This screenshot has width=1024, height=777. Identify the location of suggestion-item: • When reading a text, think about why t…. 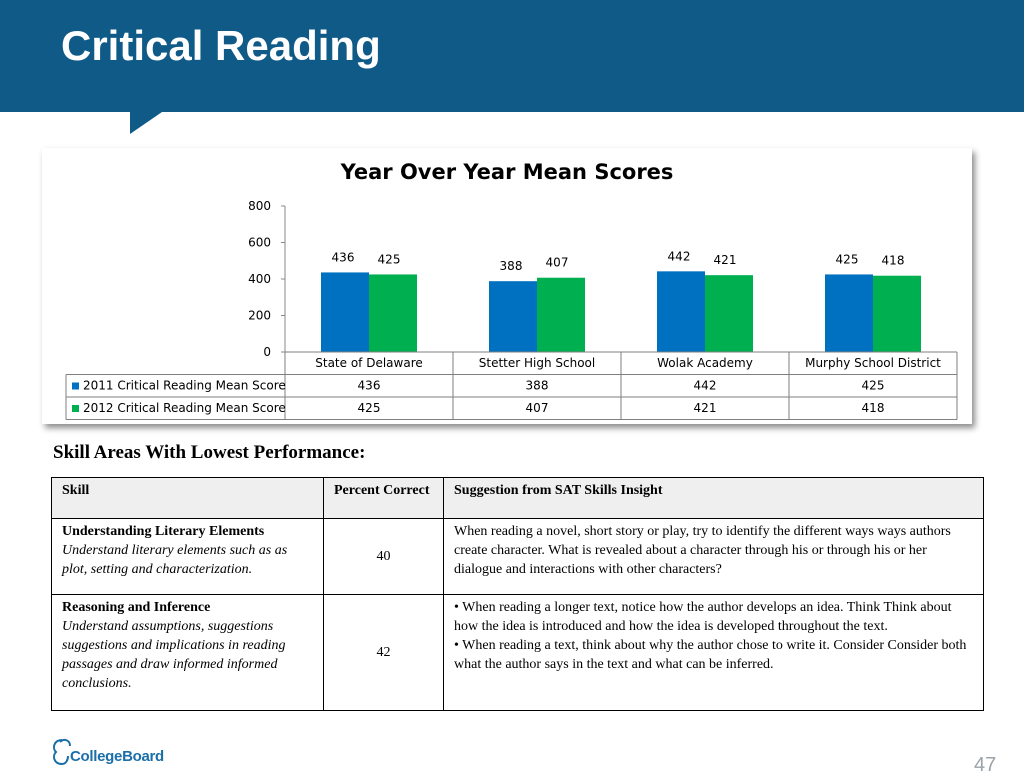
(710, 655).